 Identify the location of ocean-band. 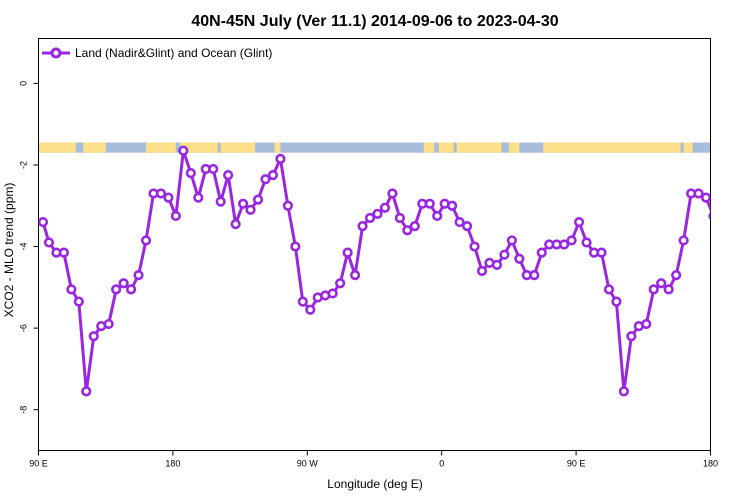
(374, 147).